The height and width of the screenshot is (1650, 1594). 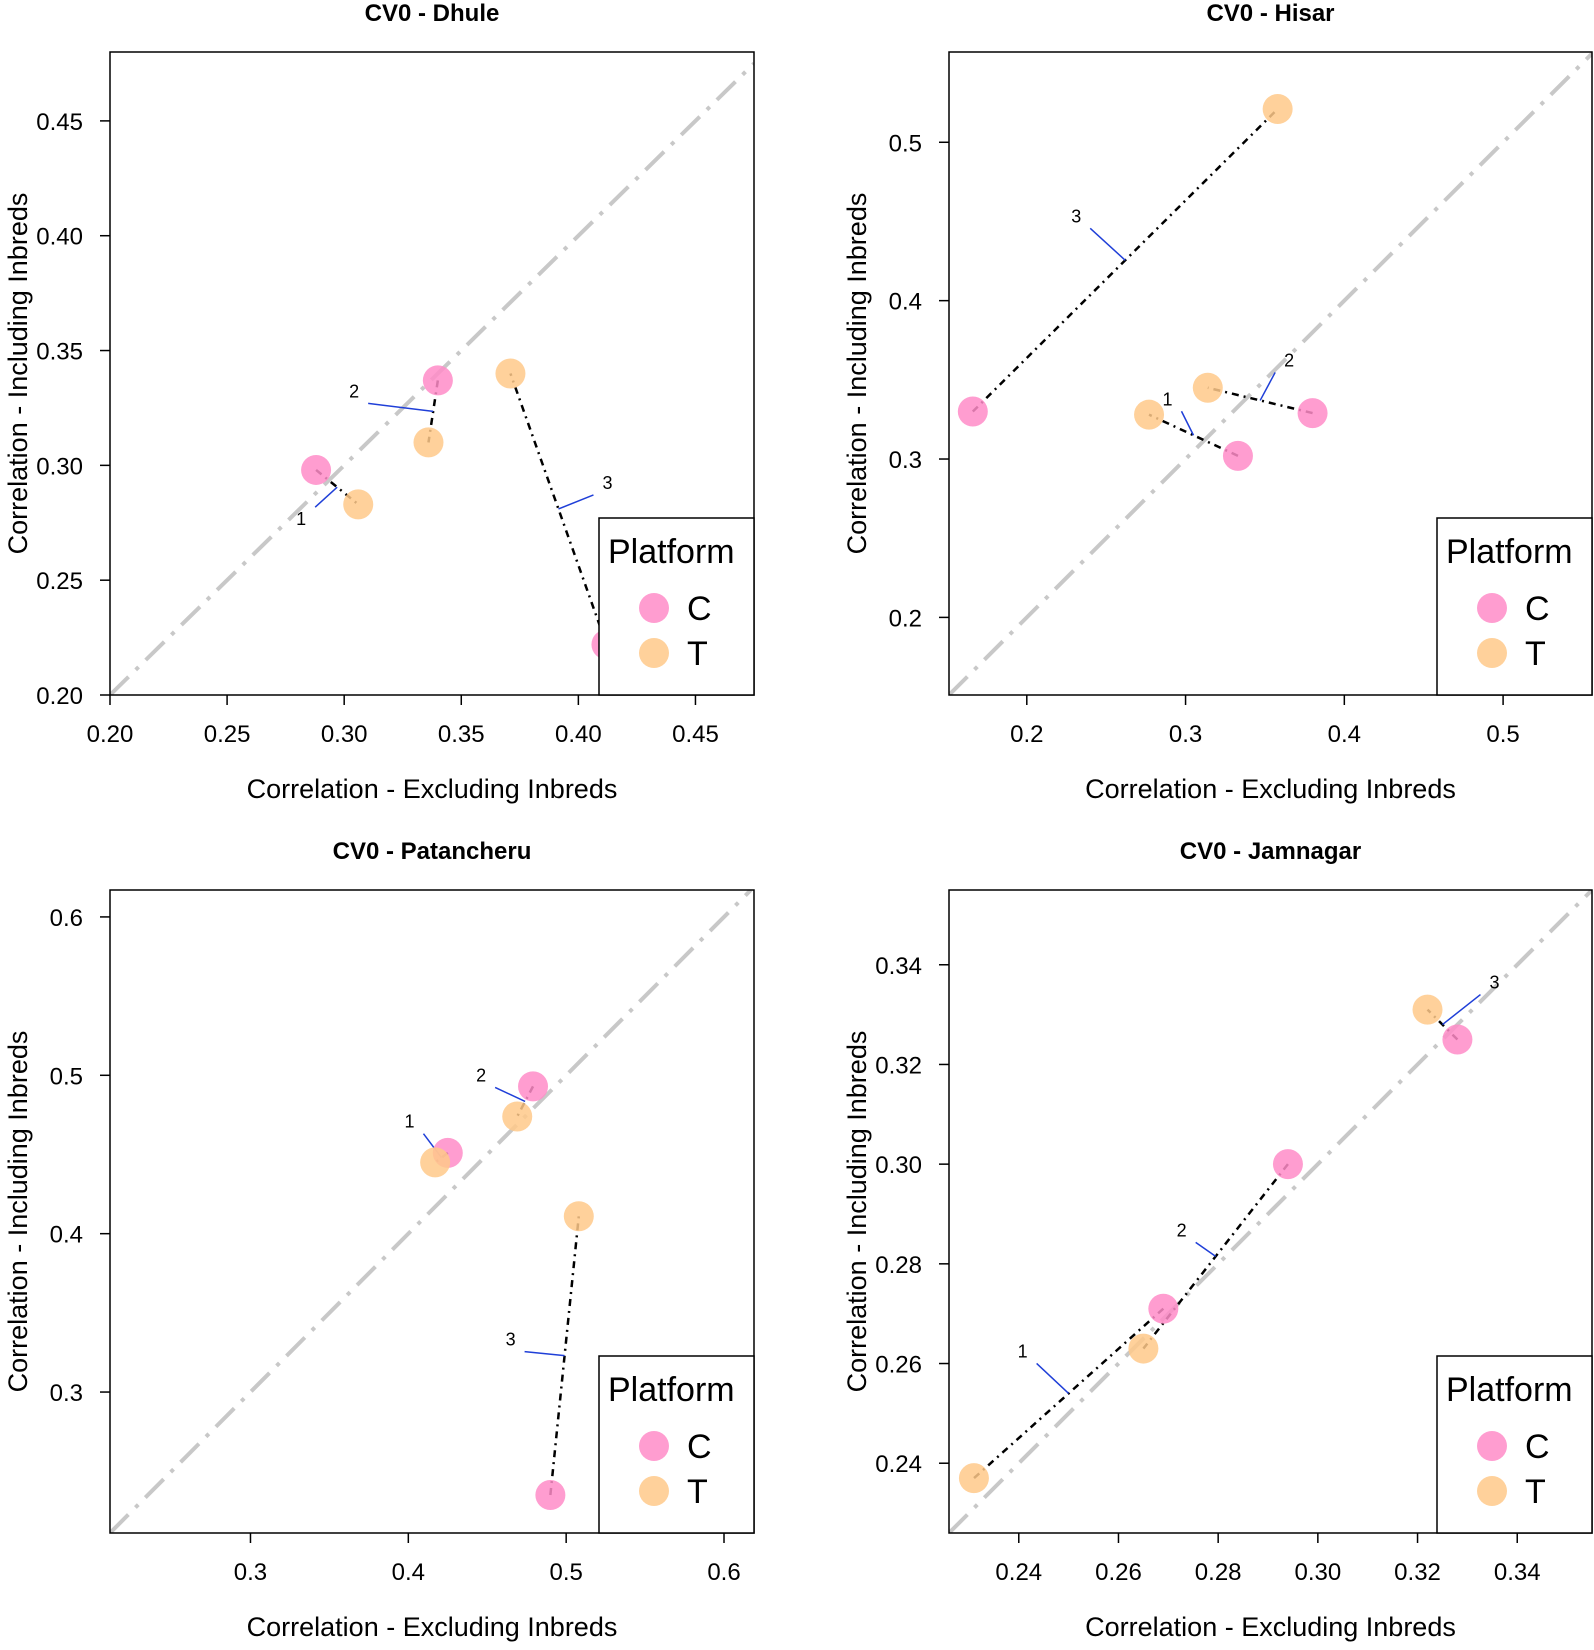 I want to click on legend-box, so click(x=676, y=1444).